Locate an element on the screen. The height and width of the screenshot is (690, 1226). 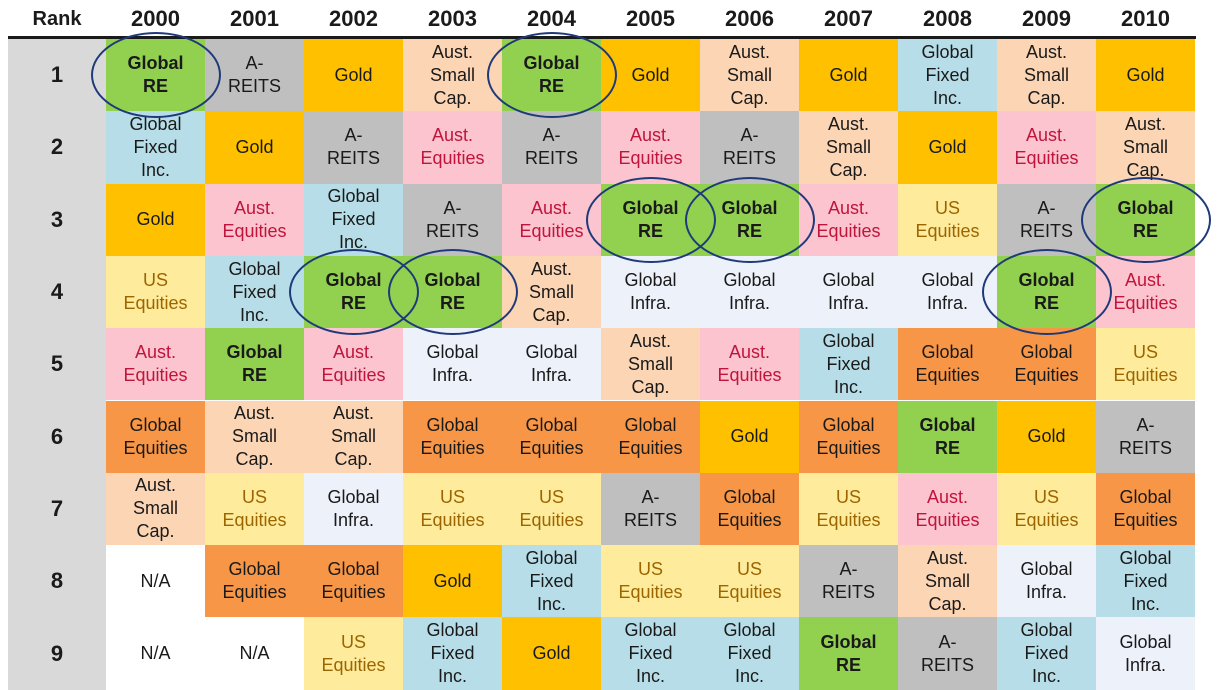
rank-label-3: 3 is located at coordinates (57, 219).